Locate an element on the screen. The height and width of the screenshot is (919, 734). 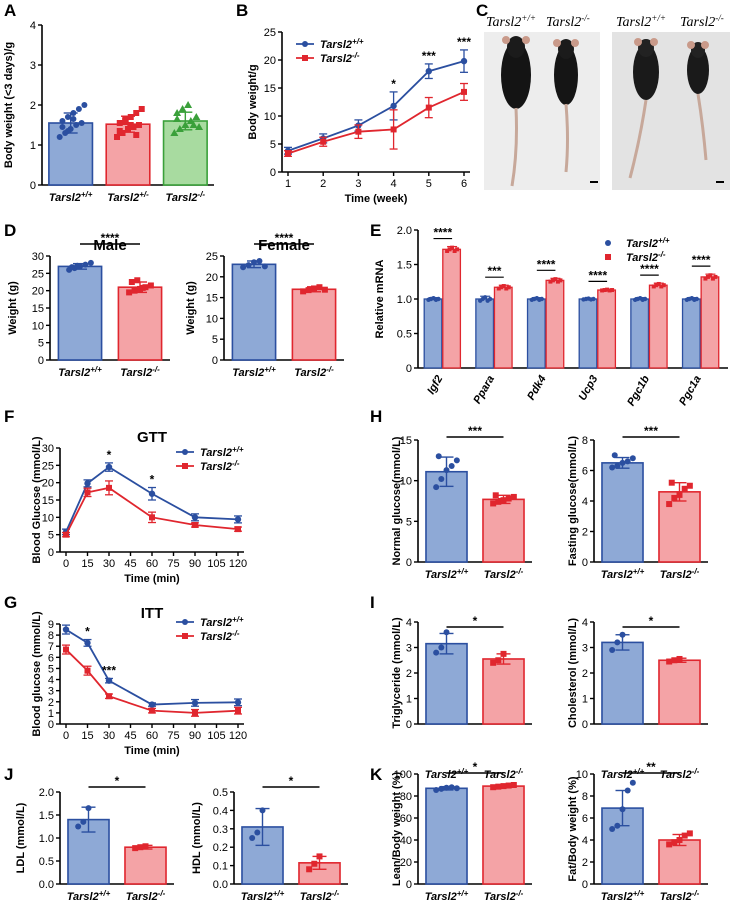
category-label: Tarsl2+/+ is located at coordinates (623, 574).